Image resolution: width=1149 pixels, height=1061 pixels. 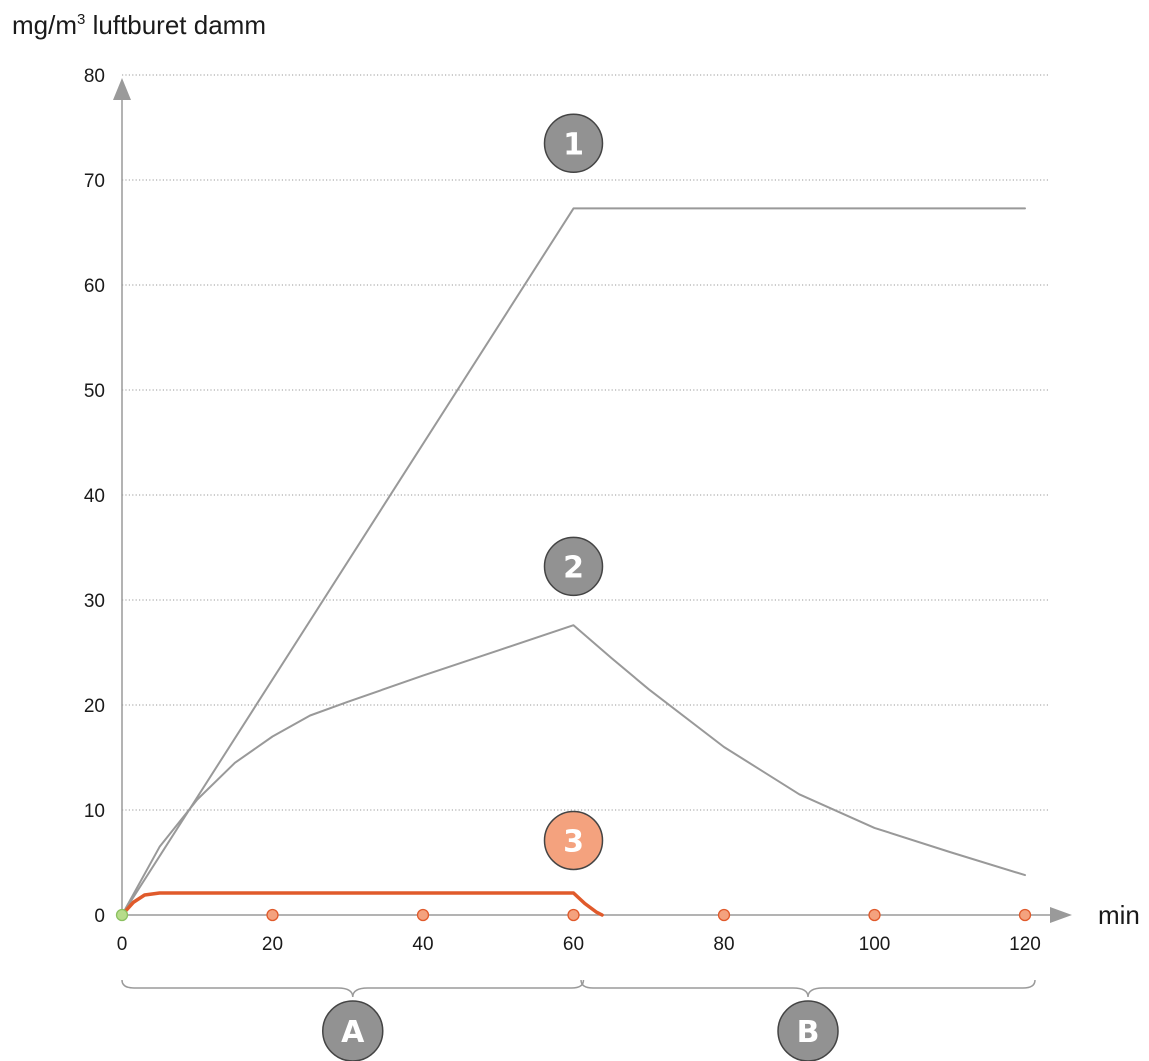 I want to click on series-badge-2: 2, so click(x=573, y=566).